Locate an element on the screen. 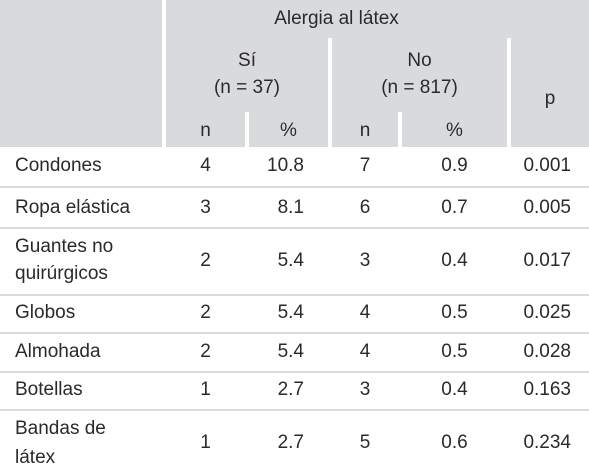 Image resolution: width=589 pixels, height=474 pixels. cell-si-n: 3 is located at coordinates (205, 207).